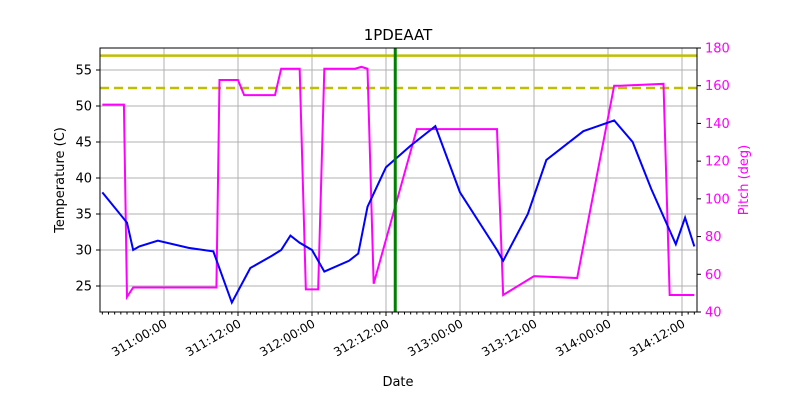 The width and height of the screenshot is (800, 400). I want to click on x-tick-label: 311:00:00, so click(139, 337).